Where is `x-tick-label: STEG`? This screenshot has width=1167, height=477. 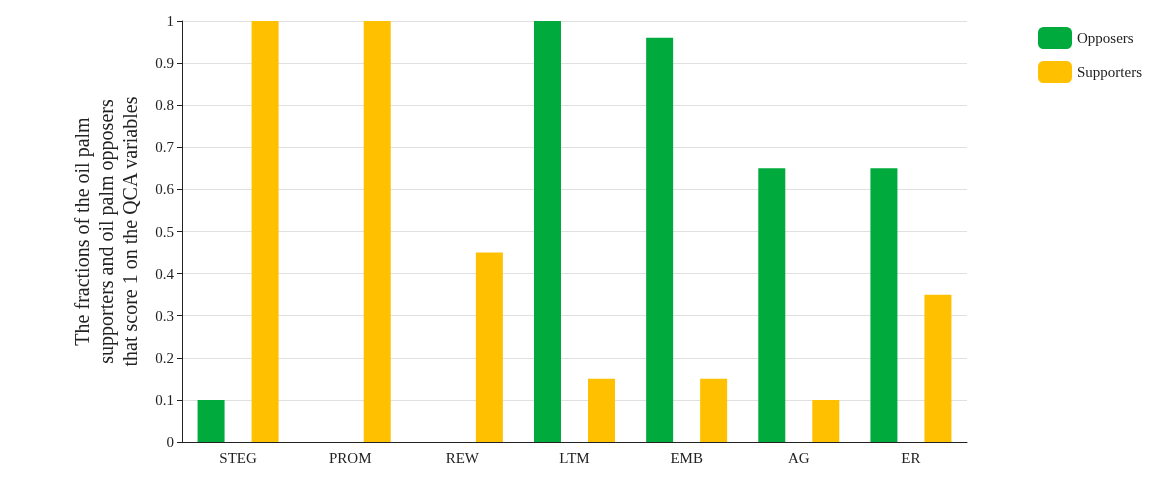
x-tick-label: STEG is located at coordinates (238, 457).